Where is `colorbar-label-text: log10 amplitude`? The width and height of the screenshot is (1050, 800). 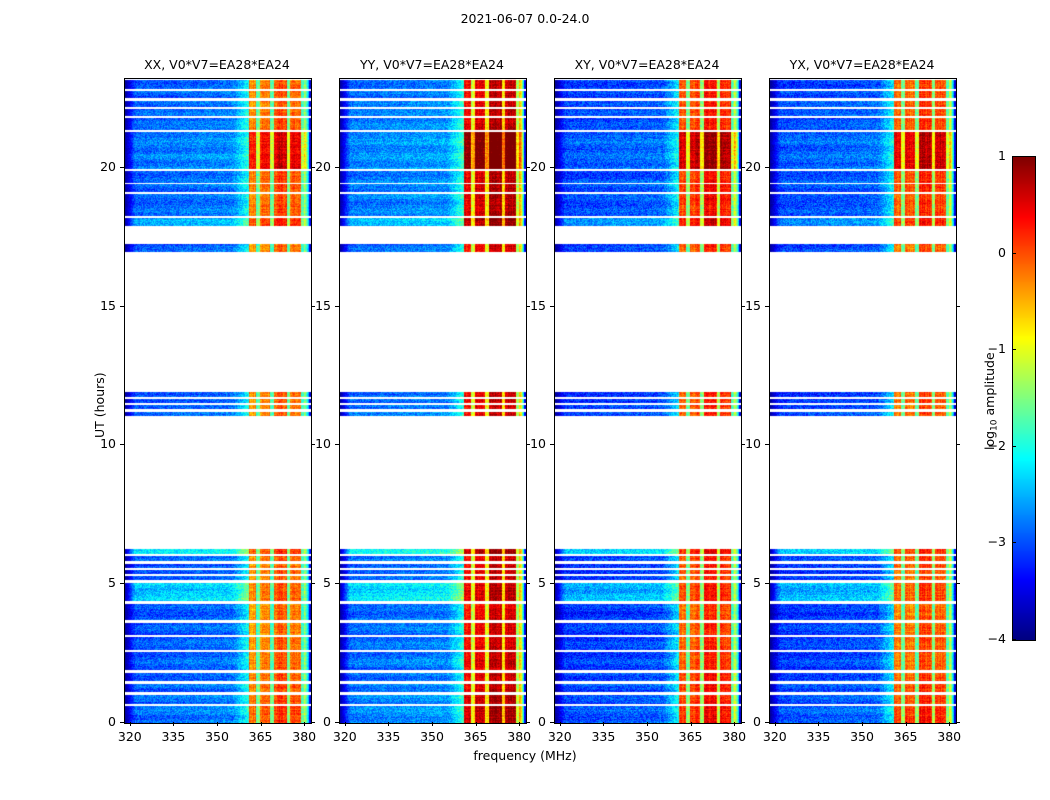 colorbar-label-text: log10 amplitude is located at coordinates (991, 400).